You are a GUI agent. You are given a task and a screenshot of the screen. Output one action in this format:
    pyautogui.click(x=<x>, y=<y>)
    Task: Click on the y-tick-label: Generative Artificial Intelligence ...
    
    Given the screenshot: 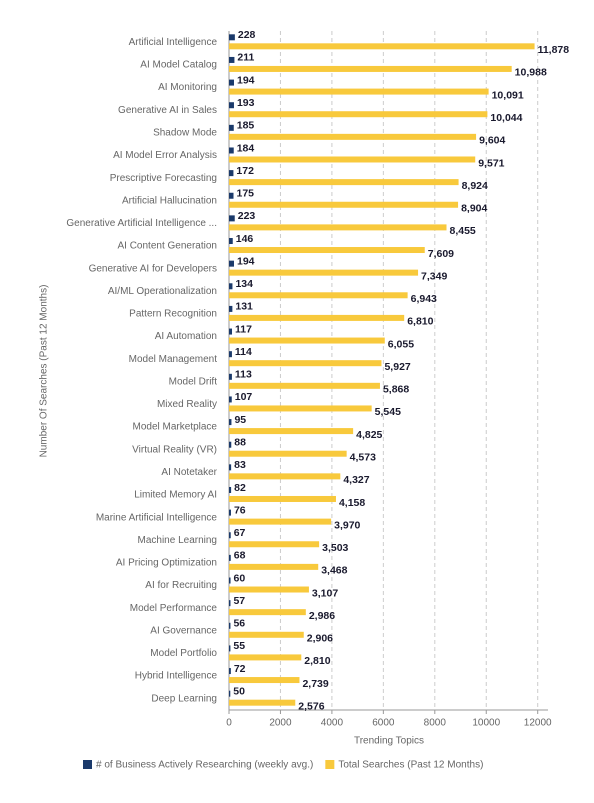 What is the action you would take?
    pyautogui.click(x=141, y=223)
    